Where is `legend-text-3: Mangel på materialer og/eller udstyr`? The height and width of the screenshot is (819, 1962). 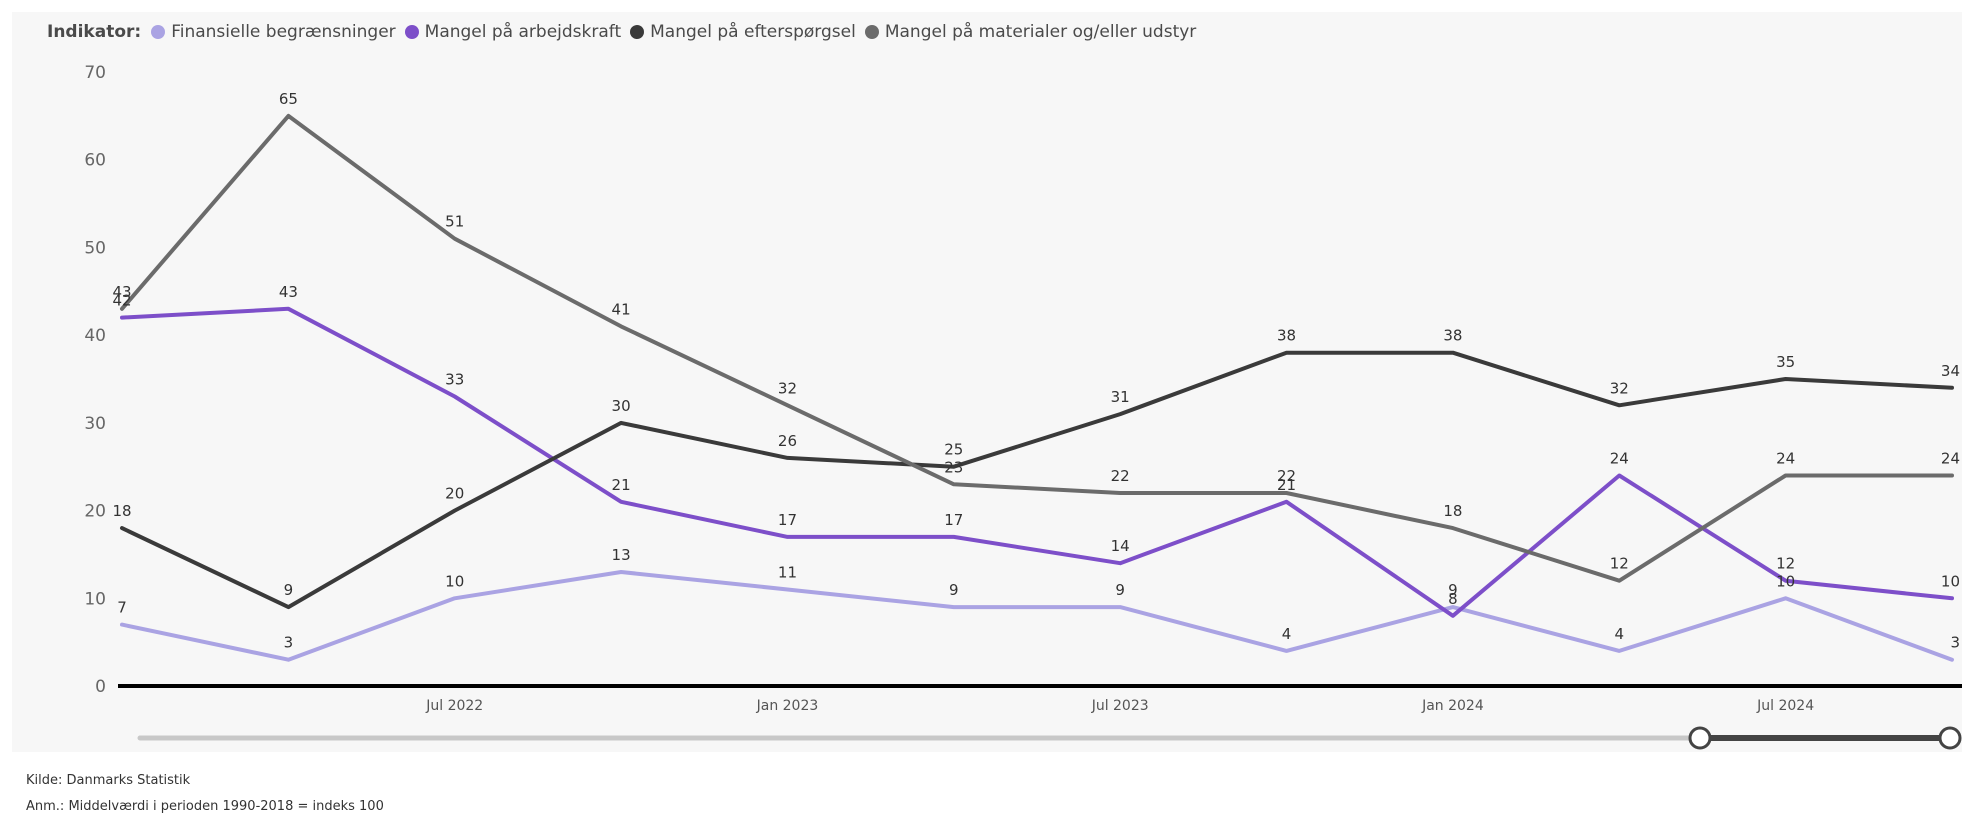 legend-text-3: Mangel på materialer og/eller udstyr is located at coordinates (1040, 32).